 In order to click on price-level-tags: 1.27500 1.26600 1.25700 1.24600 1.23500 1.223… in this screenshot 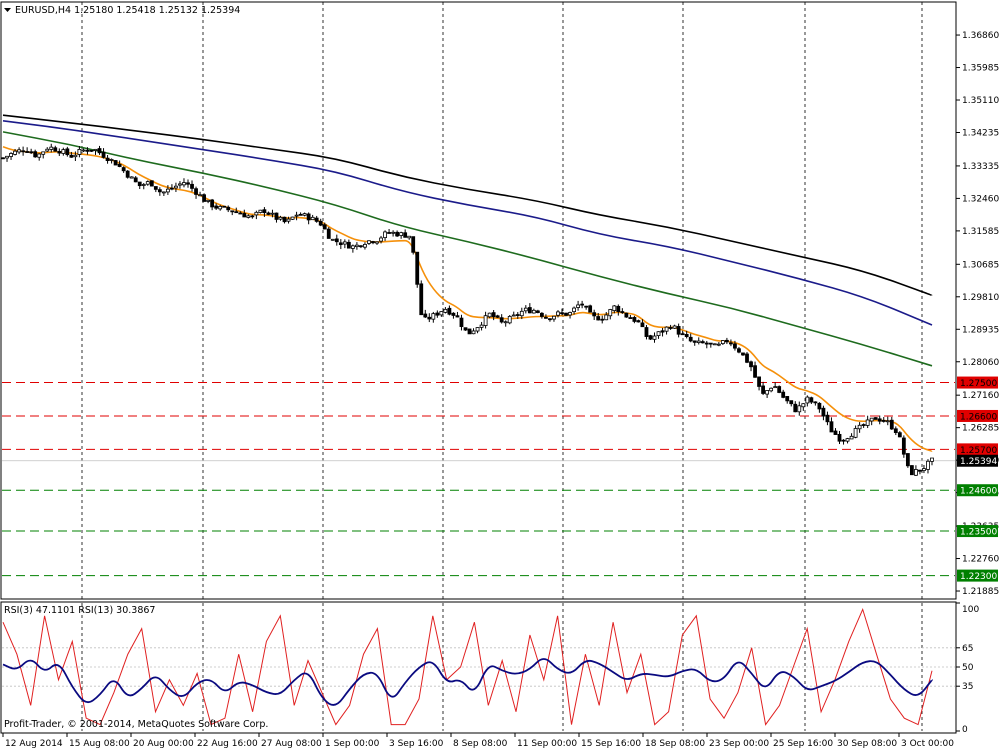, I will do `click(977, 479)`.